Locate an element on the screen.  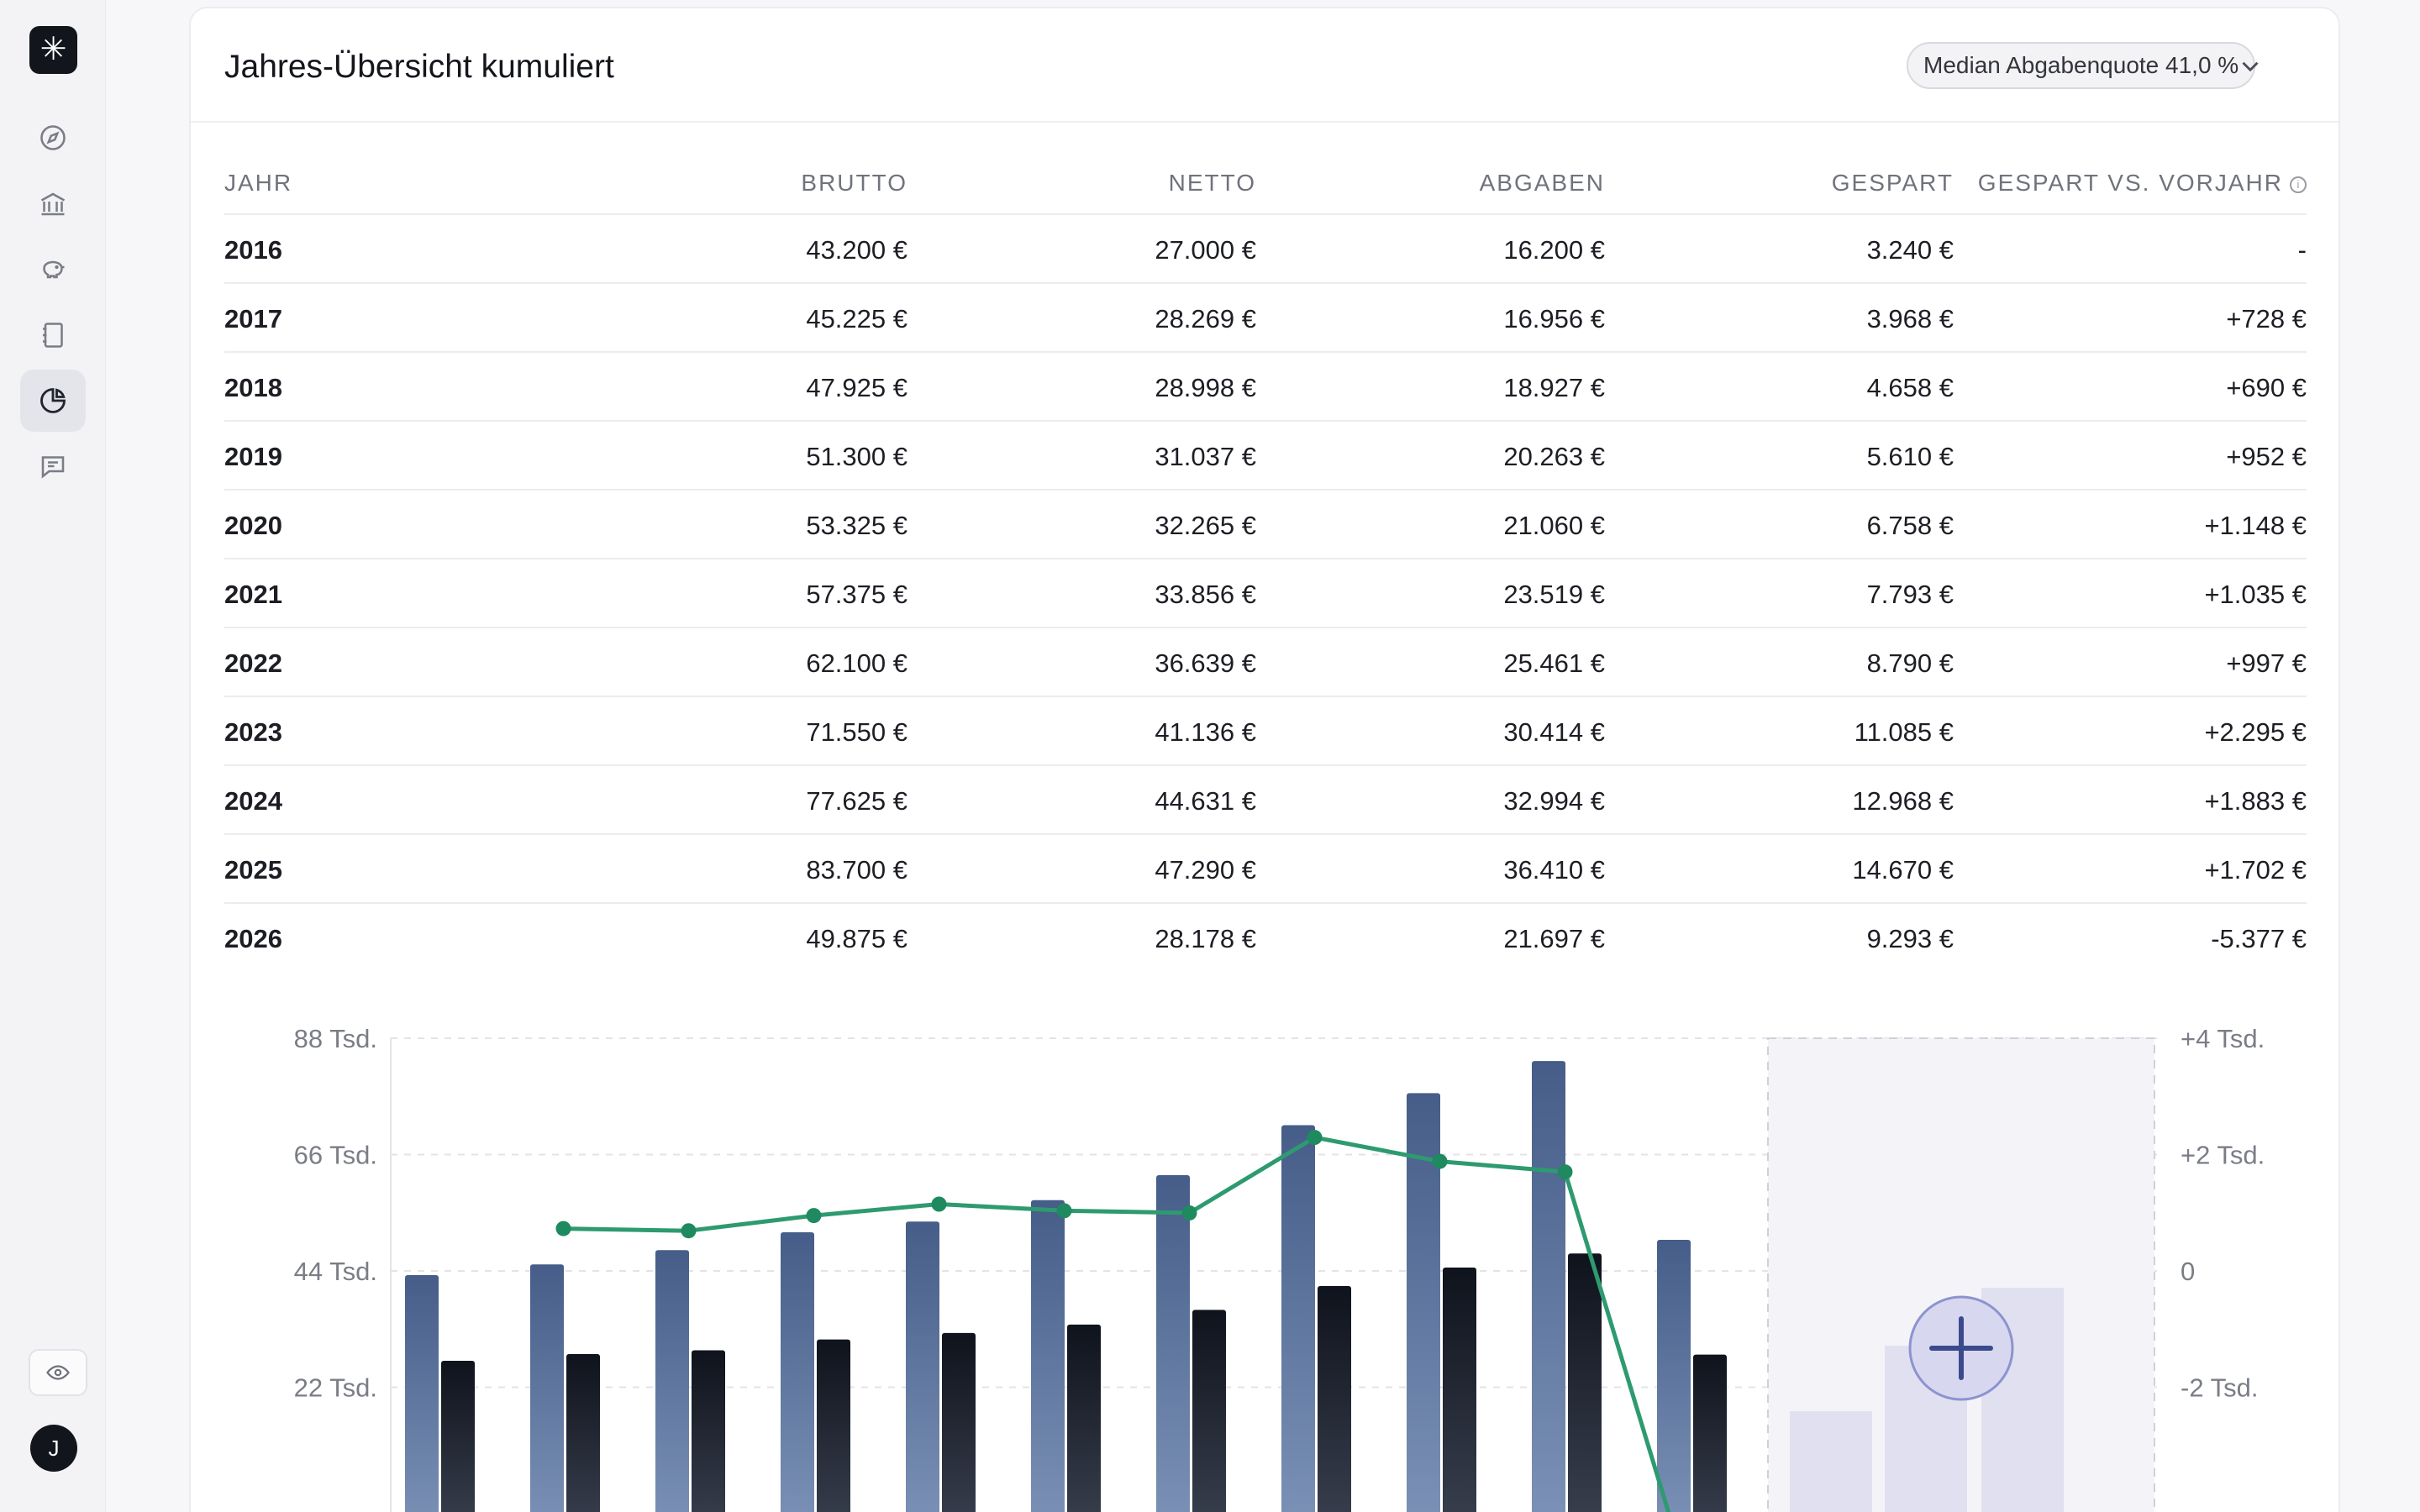
user-avatar: J is located at coordinates (53, 1448).